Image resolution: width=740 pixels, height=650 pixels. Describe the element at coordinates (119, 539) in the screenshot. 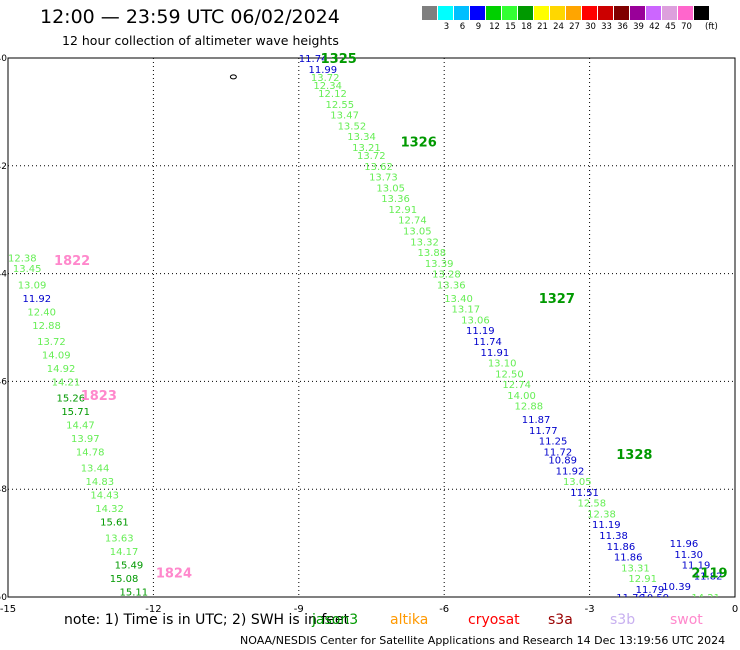

I see `swh-value-label: 13.63` at that location.